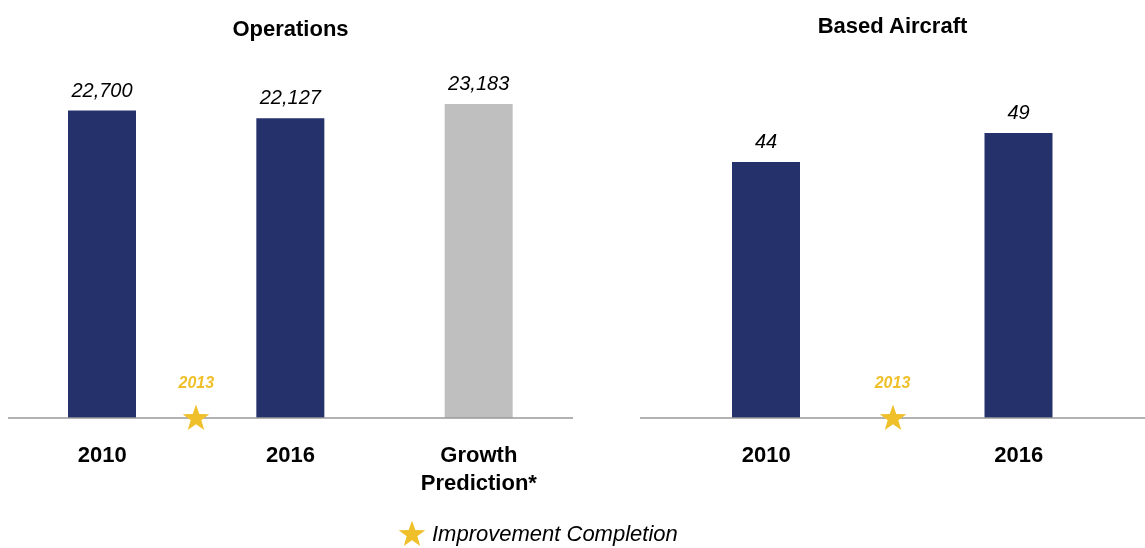 The height and width of the screenshot is (548, 1145). Describe the element at coordinates (290, 97) in the screenshot. I see `data-label: 22,127` at that location.